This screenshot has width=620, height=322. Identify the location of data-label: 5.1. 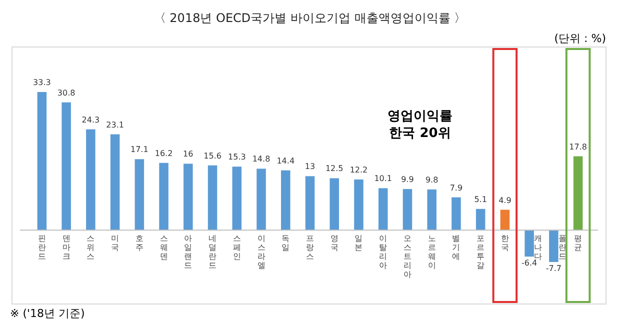
(480, 199).